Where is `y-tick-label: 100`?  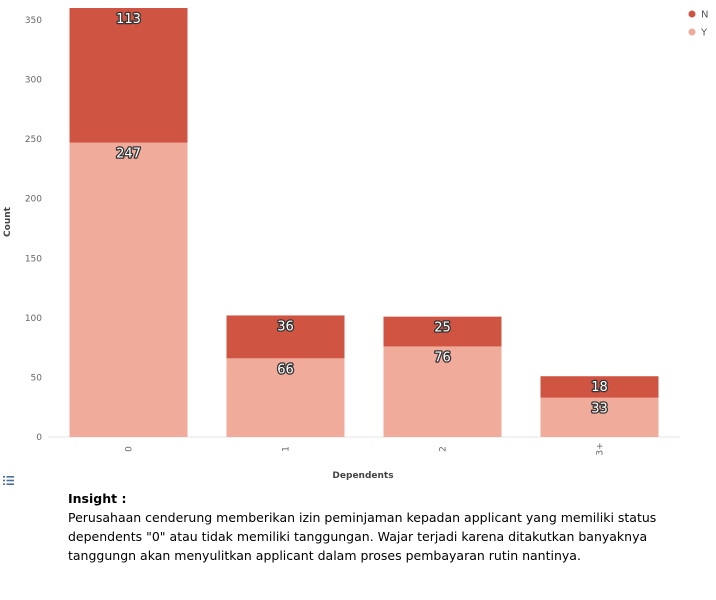
y-tick-label: 100 is located at coordinates (33, 319).